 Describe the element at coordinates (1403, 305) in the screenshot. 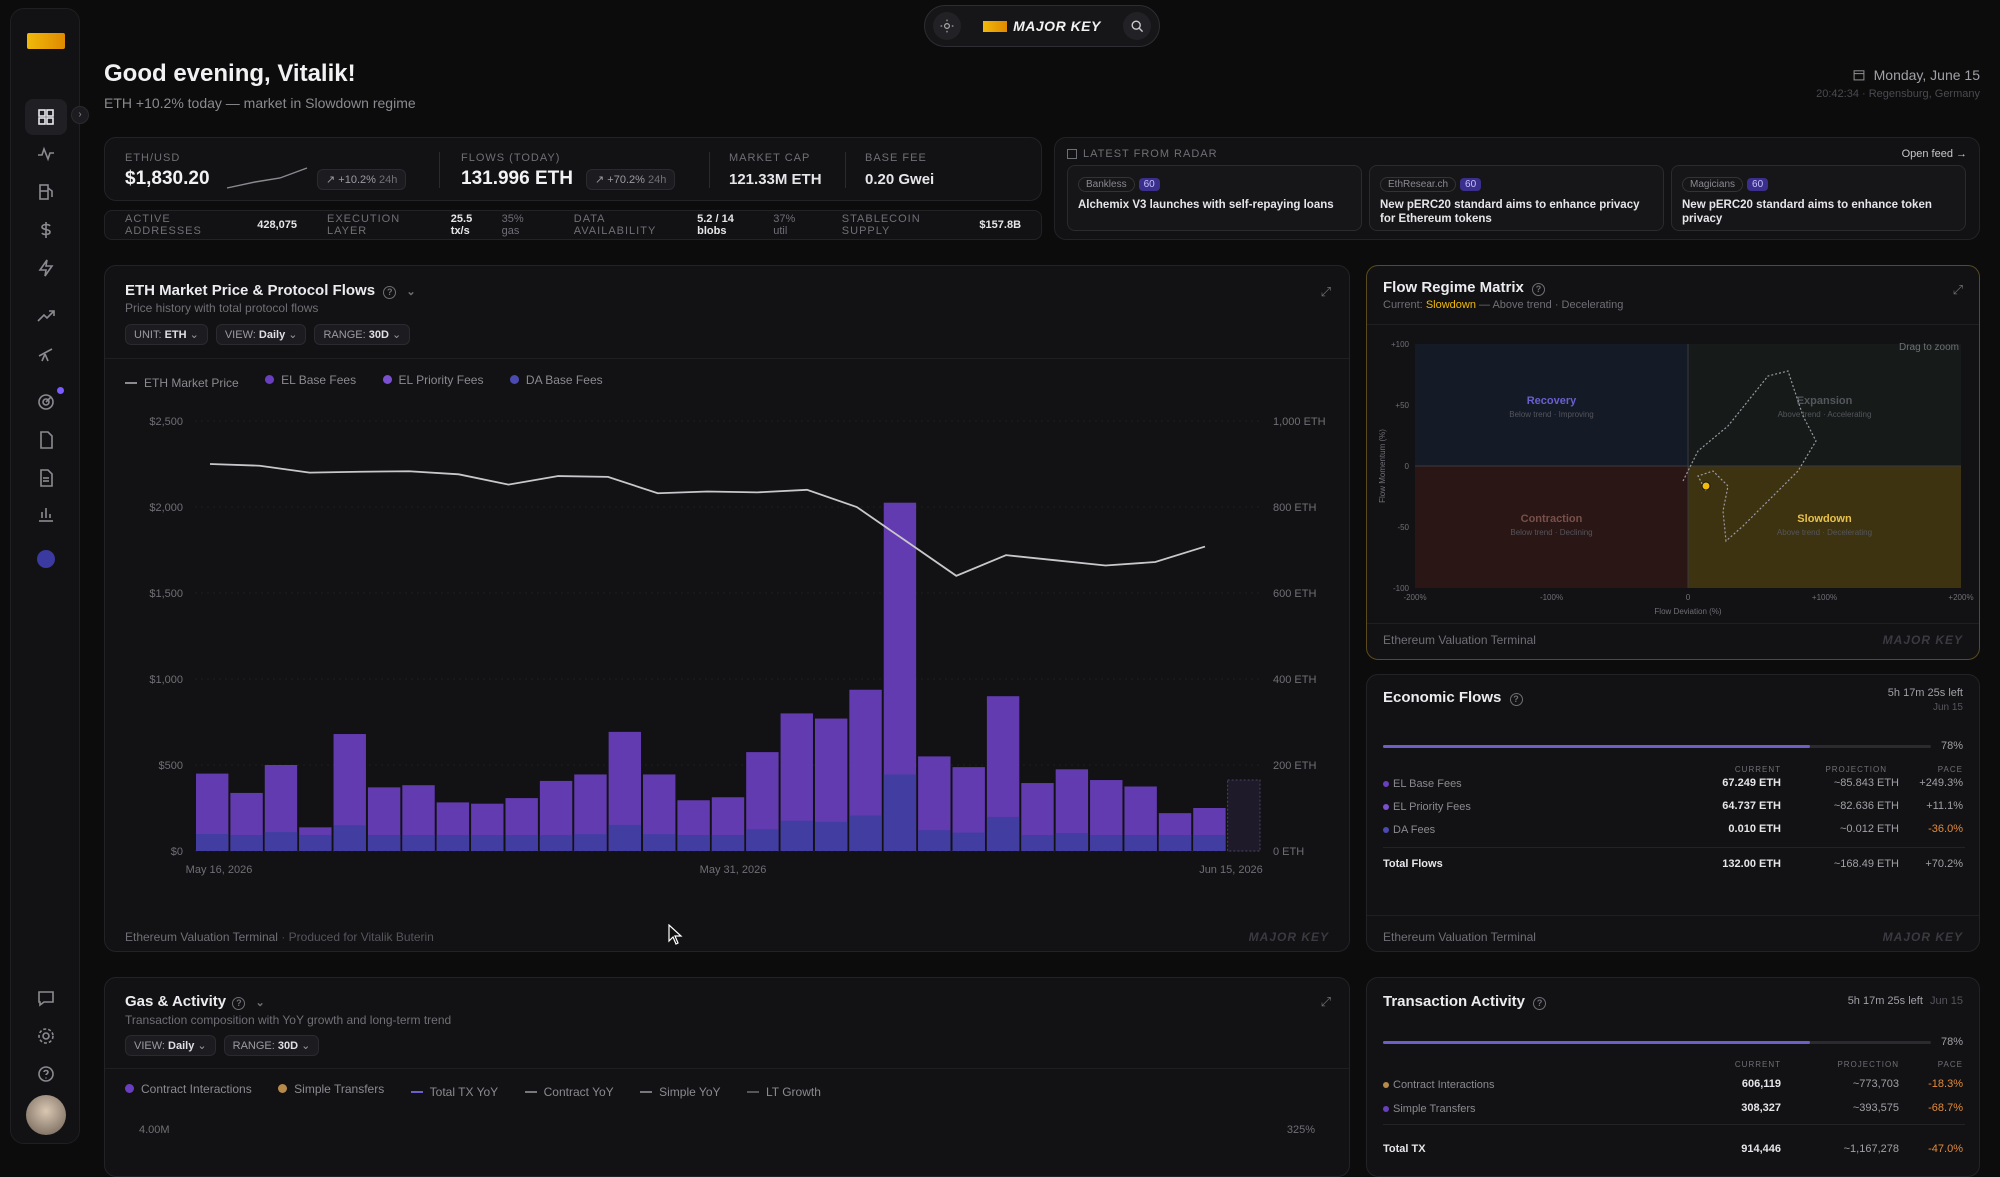

I see `current-label: Current:` at that location.